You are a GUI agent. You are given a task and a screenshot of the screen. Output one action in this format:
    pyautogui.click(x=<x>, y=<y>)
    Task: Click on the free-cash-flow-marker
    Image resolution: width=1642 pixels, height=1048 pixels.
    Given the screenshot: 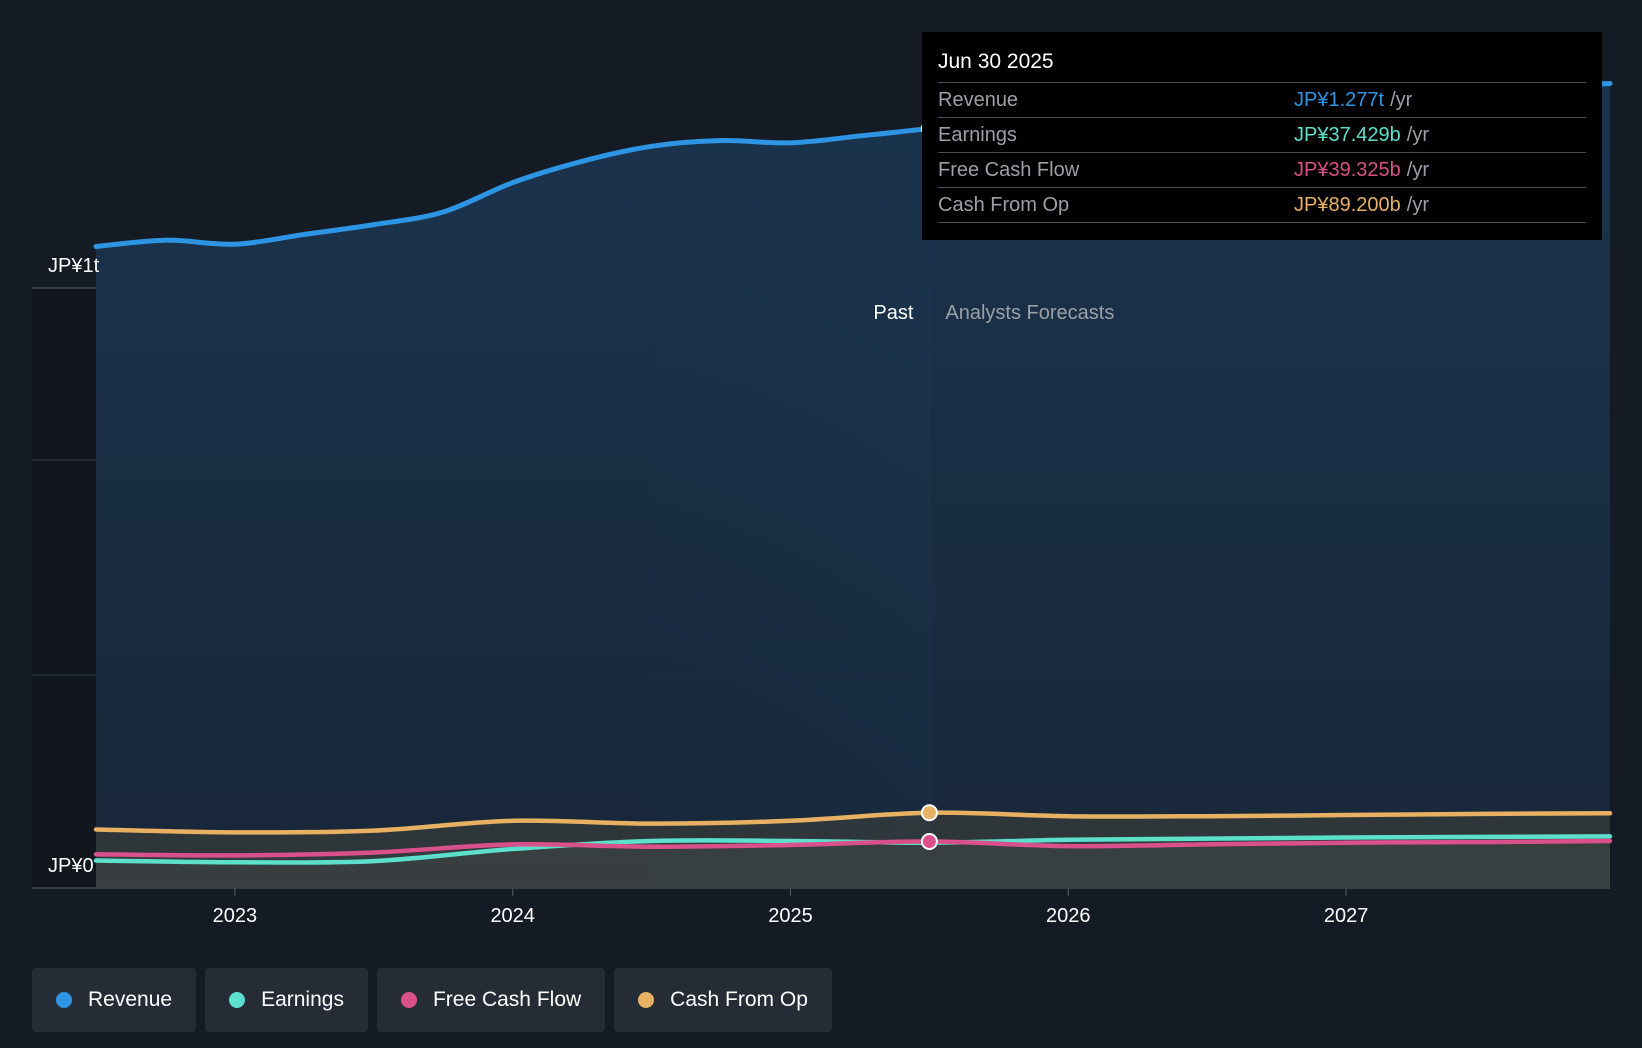 What is the action you would take?
    pyautogui.click(x=929, y=842)
    